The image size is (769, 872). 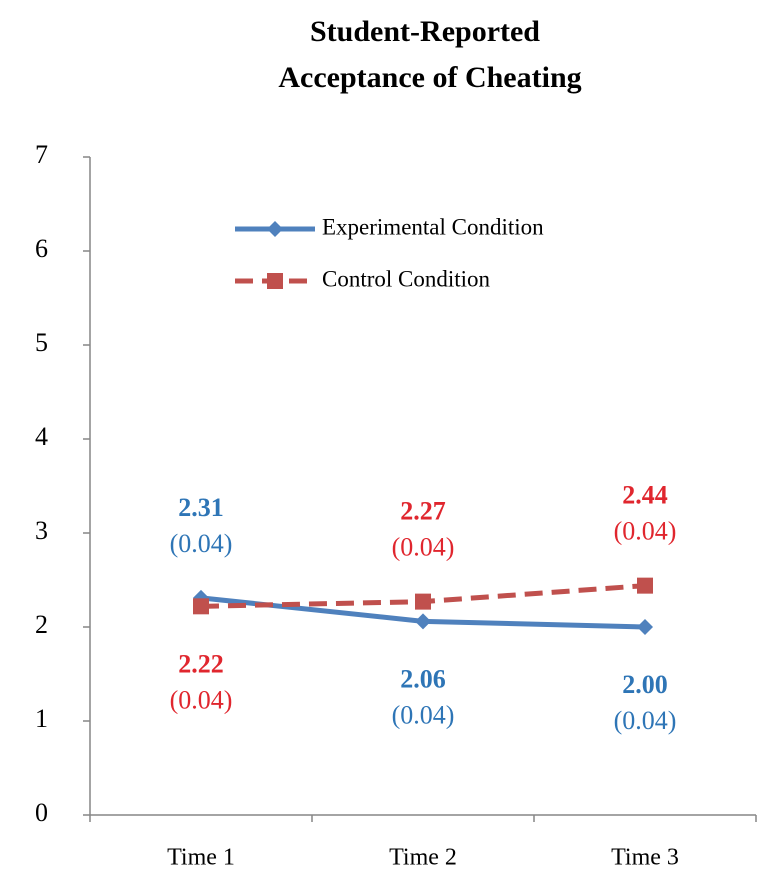 What do you see at coordinates (41, 624) in the screenshot?
I see `y-tick-label: 2` at bounding box center [41, 624].